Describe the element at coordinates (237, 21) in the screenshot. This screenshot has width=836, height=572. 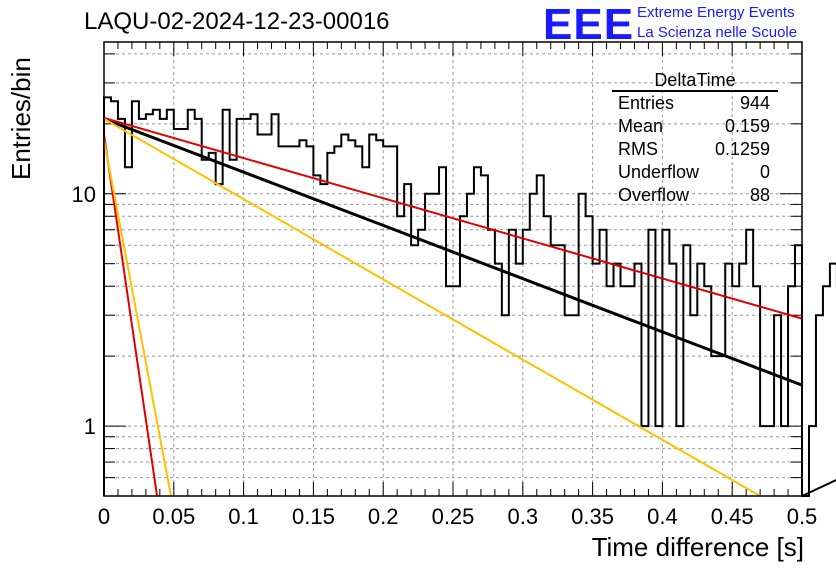
I see `chart-title: LAQU-02-2024-12-23-00016` at that location.